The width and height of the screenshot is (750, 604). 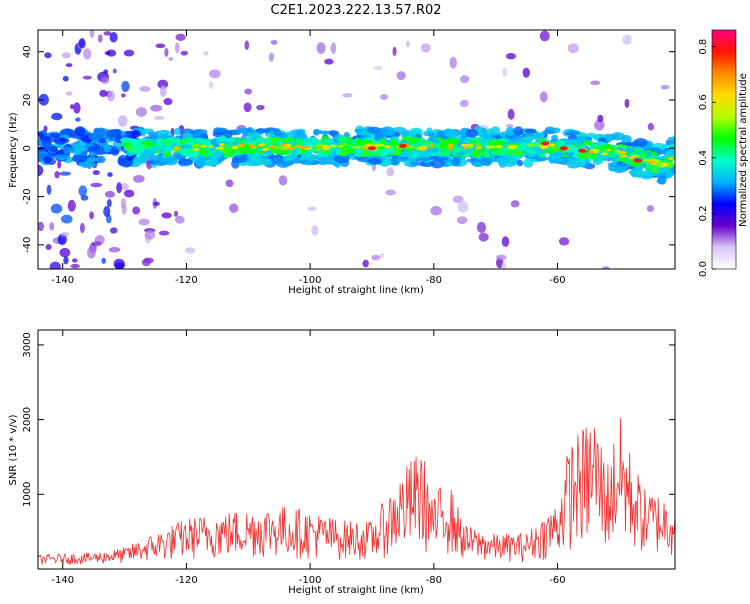 What do you see at coordinates (27, 494) in the screenshot?
I see `y-tick-label: 1000` at bounding box center [27, 494].